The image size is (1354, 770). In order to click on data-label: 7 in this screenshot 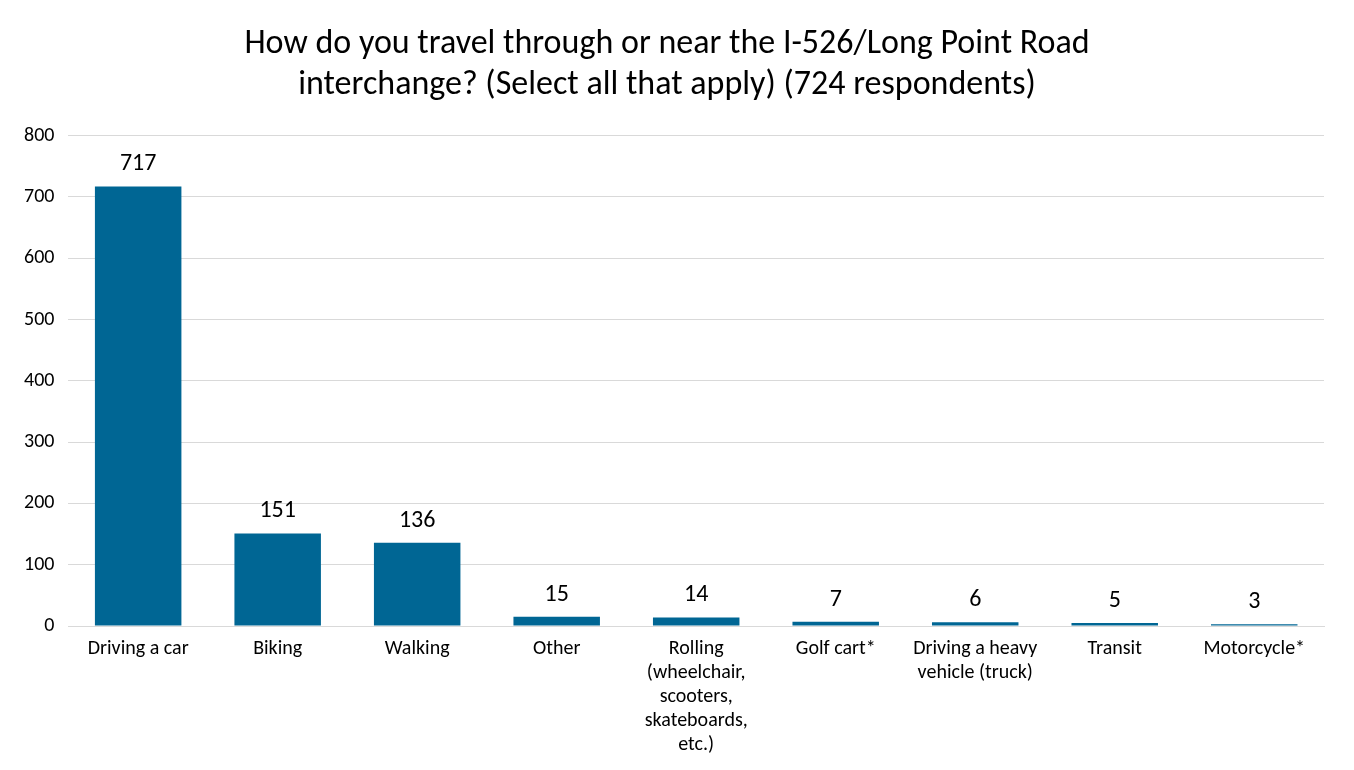, I will do `click(835, 597)`.